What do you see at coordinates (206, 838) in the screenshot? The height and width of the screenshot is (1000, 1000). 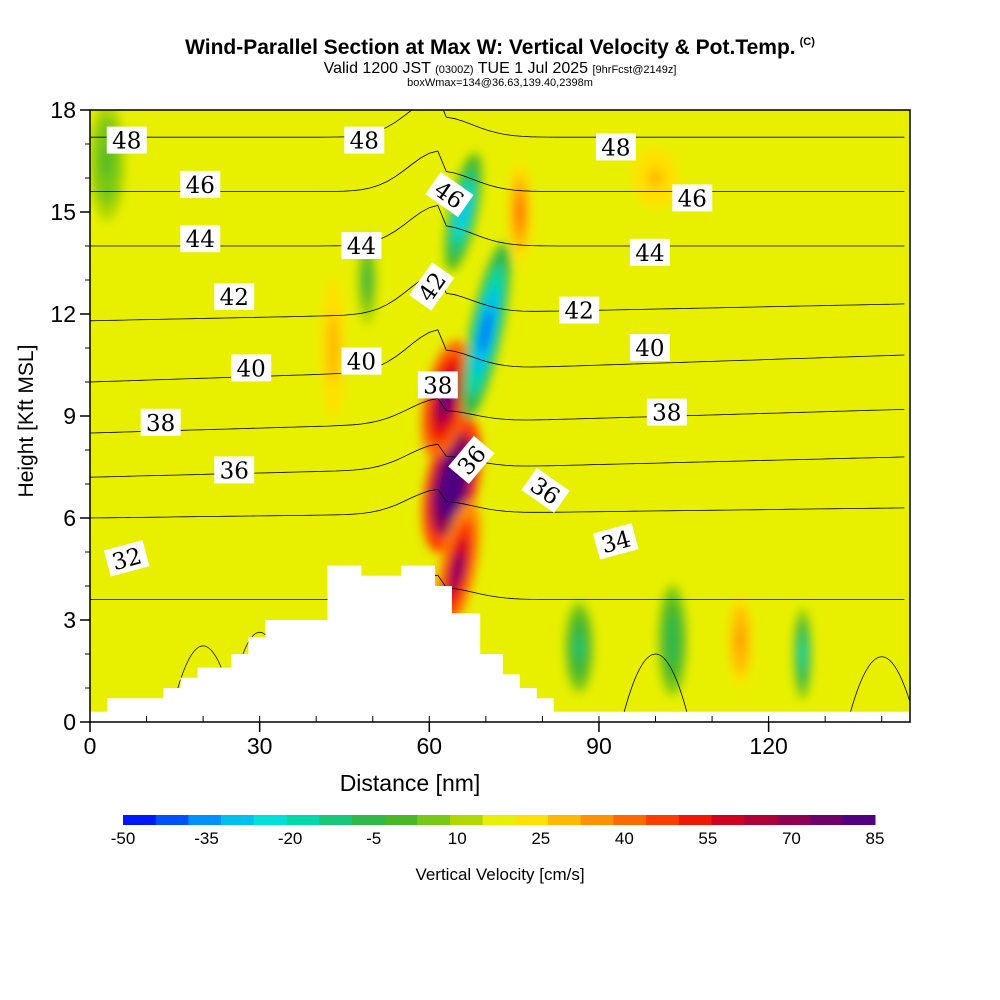 I see `colorbar-tick-label: -35` at bounding box center [206, 838].